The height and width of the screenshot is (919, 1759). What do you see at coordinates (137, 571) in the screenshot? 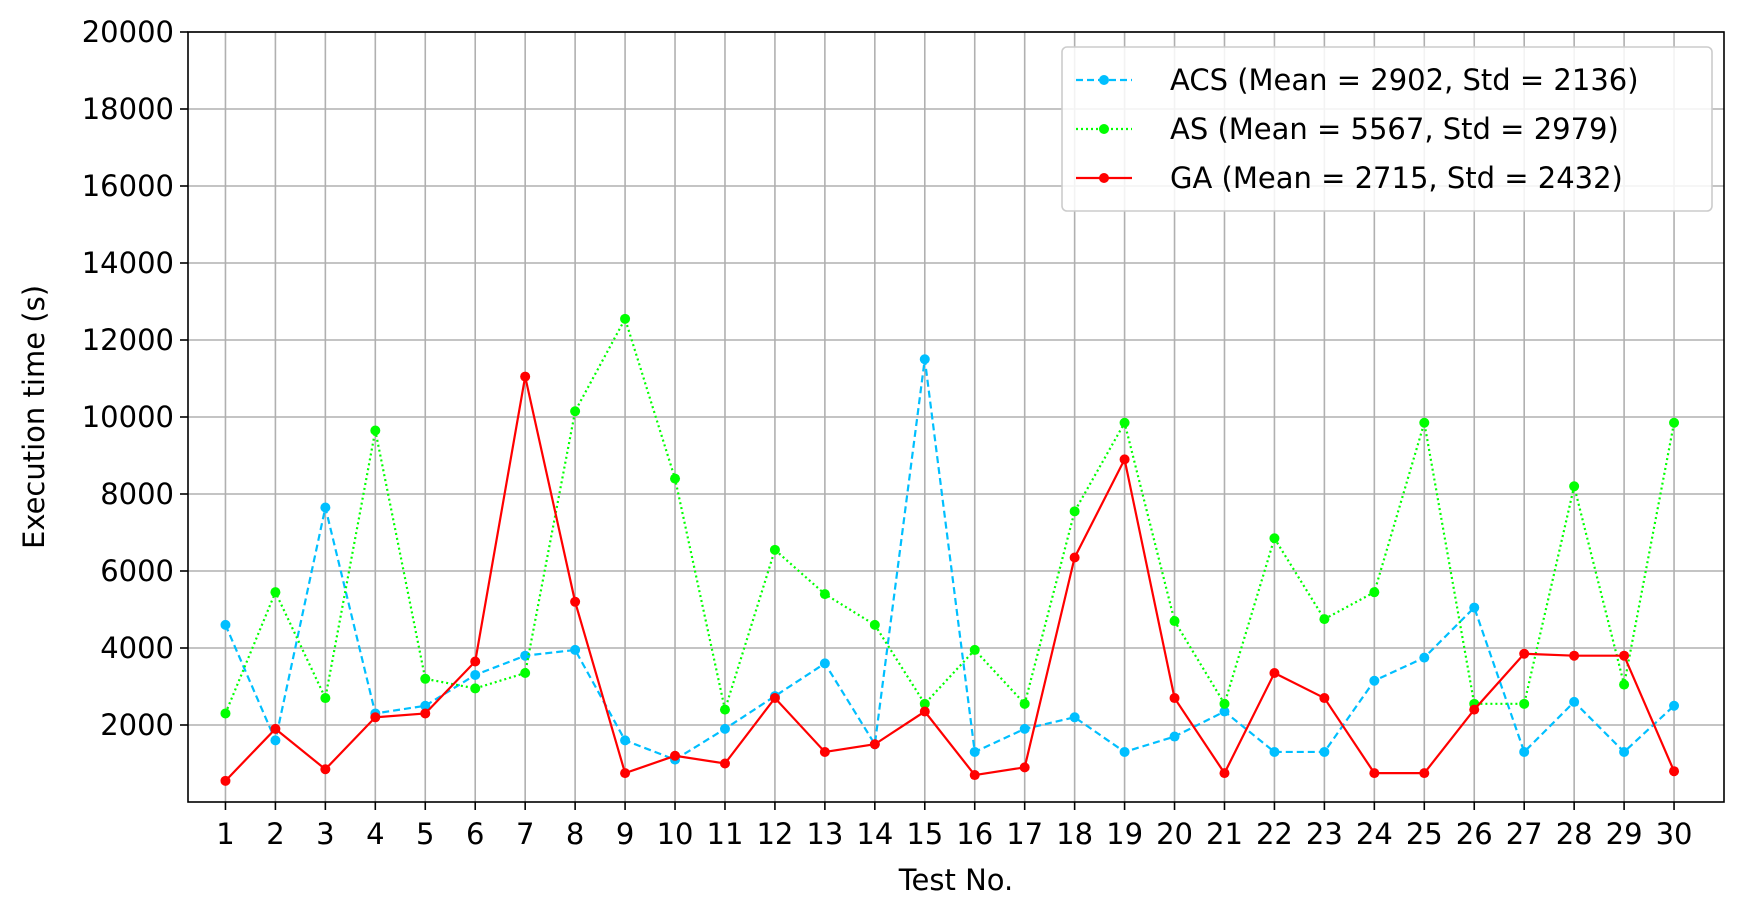
I see `y-tick-label: 6000` at bounding box center [137, 571].